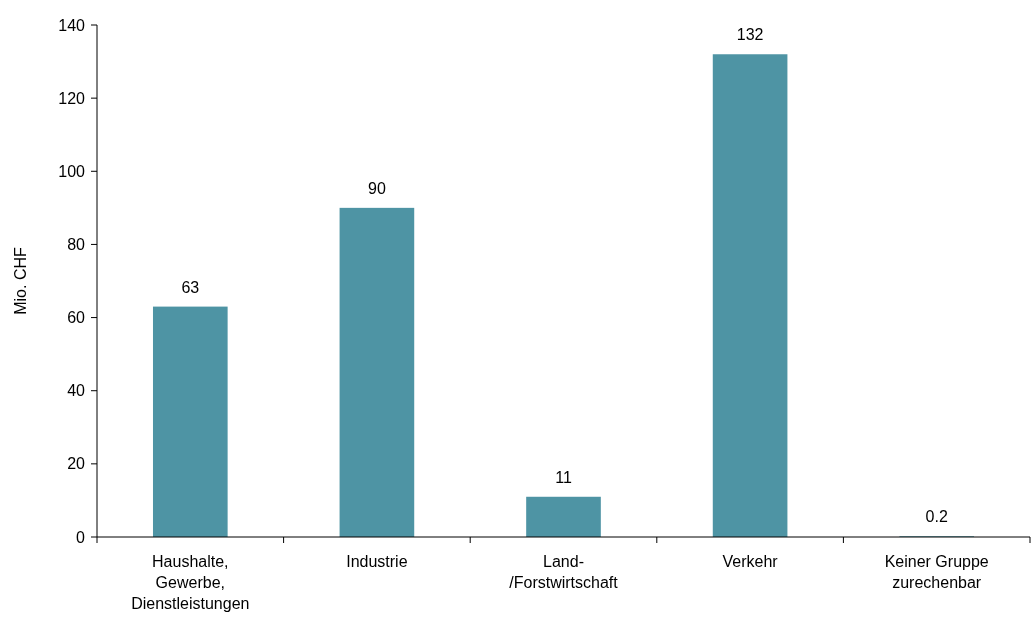 The image size is (1034, 623). What do you see at coordinates (936, 572) in the screenshot?
I see `x-tick-label: Keiner Gruppe zurechenbar` at bounding box center [936, 572].